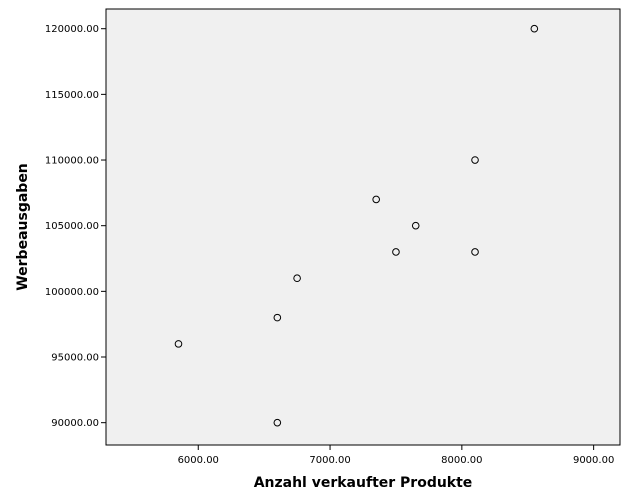 The height and width of the screenshot is (504, 629). What do you see at coordinates (593, 460) in the screenshot?
I see `x-tick-label: 9000.00` at bounding box center [593, 460].